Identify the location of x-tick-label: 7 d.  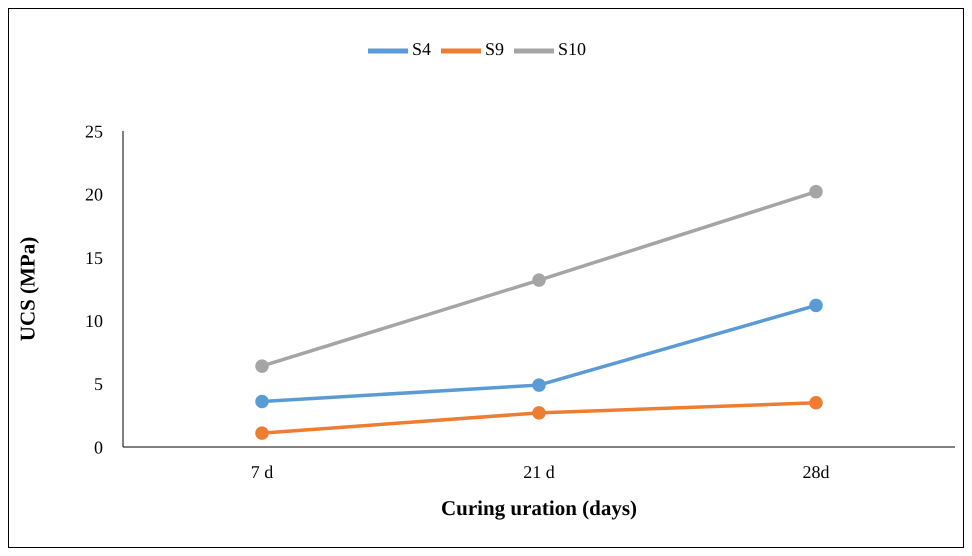
(262, 472).